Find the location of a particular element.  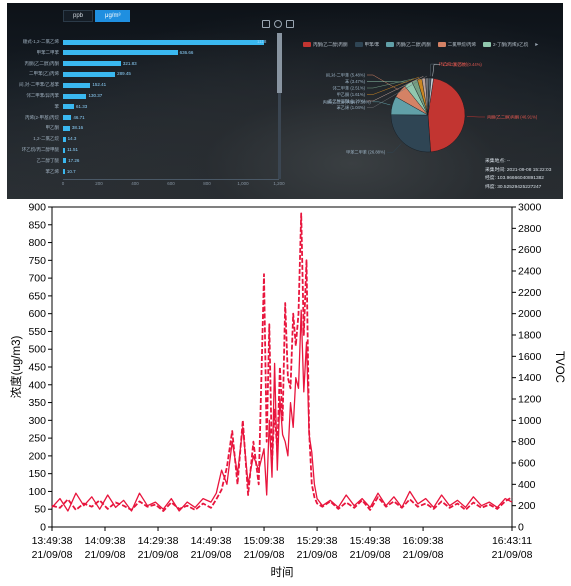

y2-tick-label: 1800 is located at coordinates (530, 336).